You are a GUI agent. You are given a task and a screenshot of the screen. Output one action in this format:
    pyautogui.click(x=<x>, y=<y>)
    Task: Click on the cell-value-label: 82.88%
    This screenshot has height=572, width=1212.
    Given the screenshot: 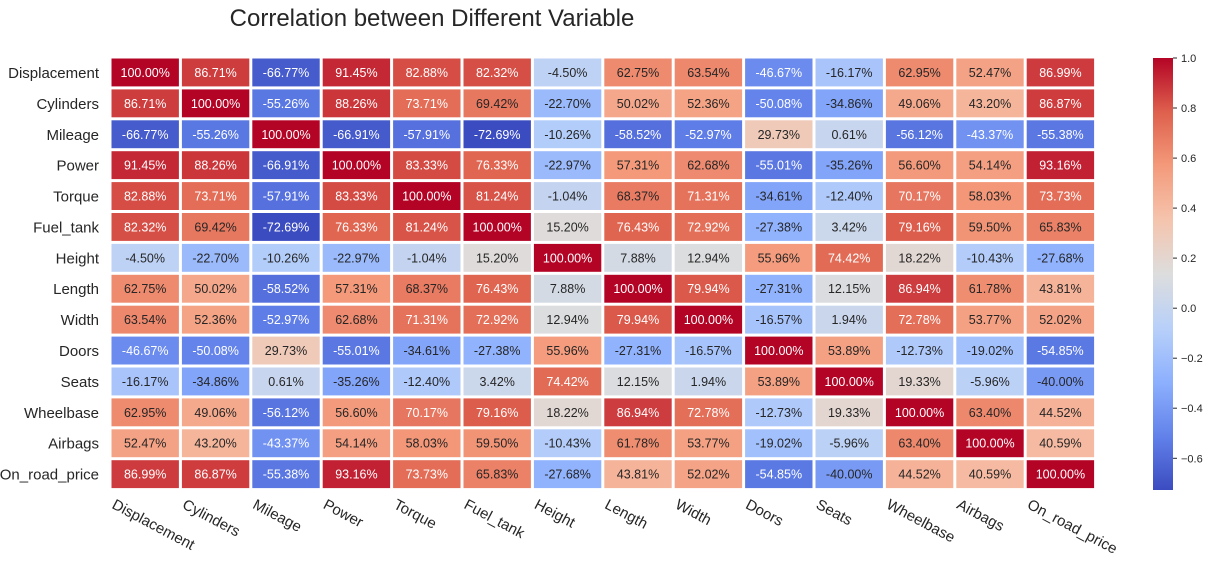 What is the action you would take?
    pyautogui.click(x=427, y=73)
    